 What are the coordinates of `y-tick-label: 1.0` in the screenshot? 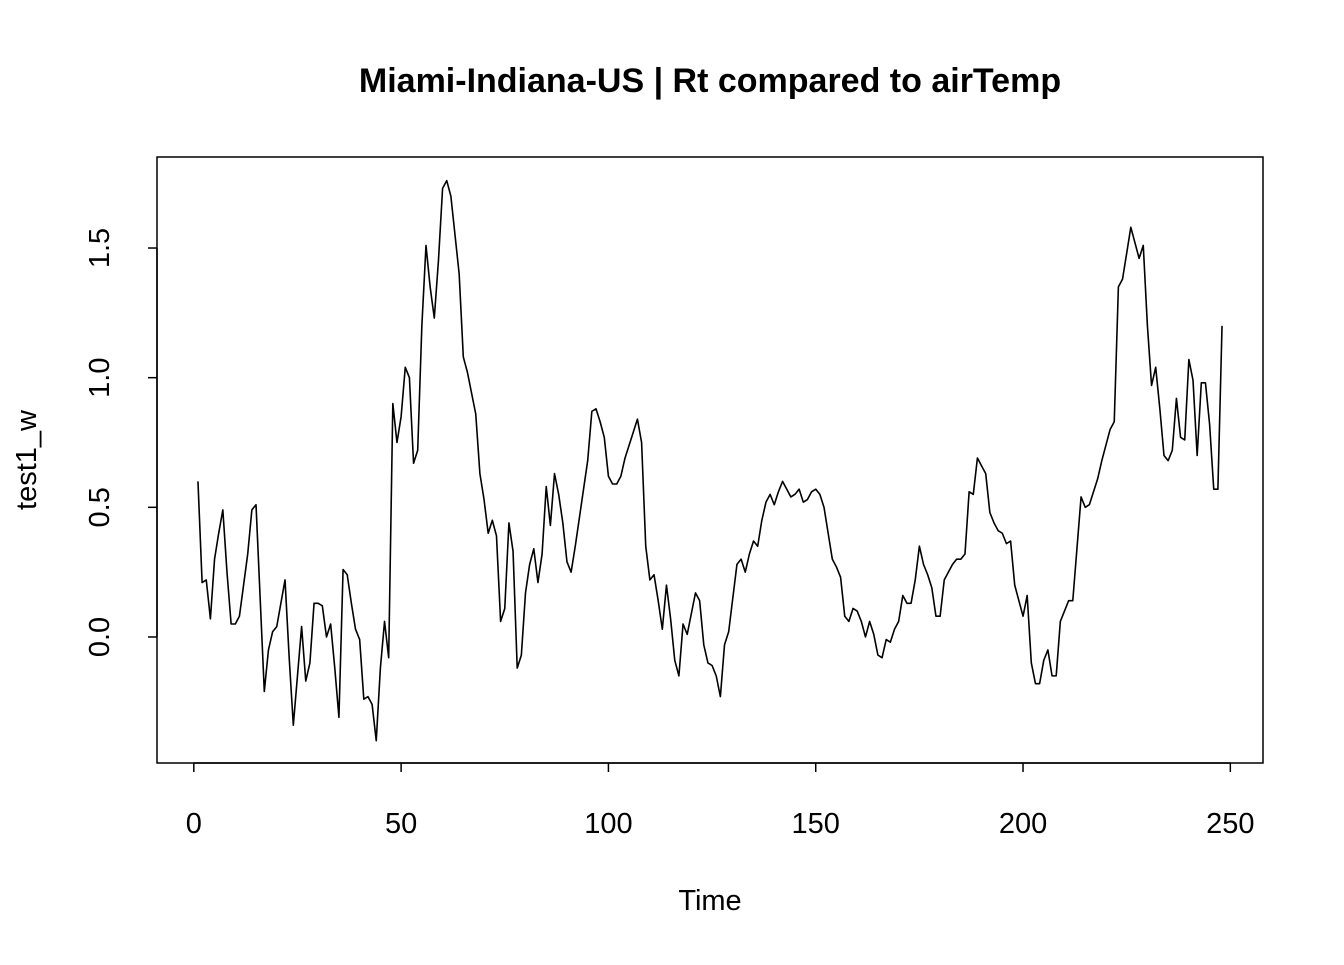 It's located at (100, 378).